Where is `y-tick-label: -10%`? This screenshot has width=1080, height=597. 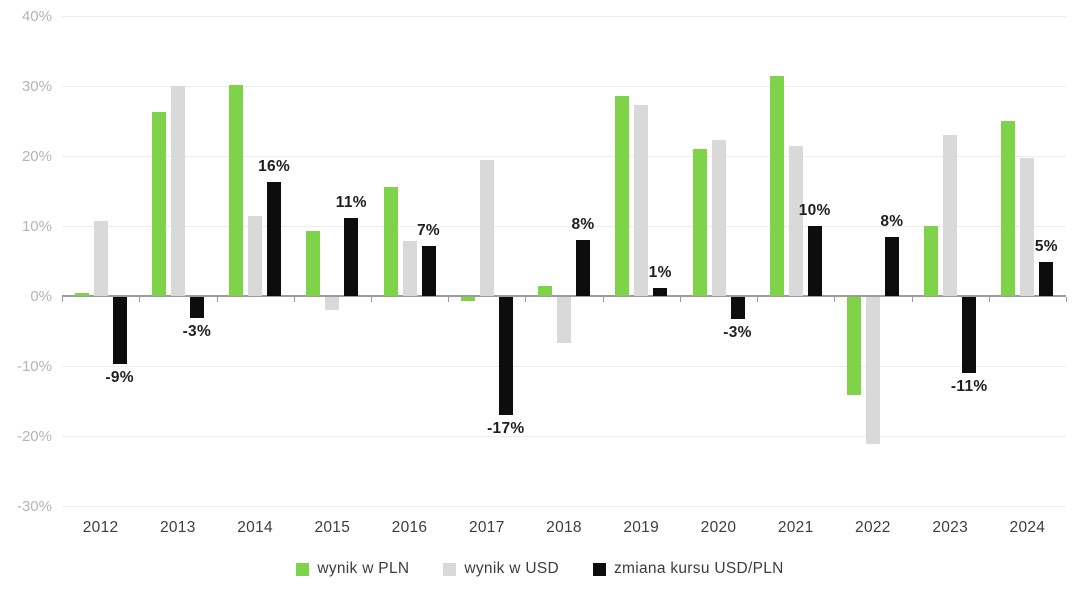
y-tick-label: -10% is located at coordinates (34, 366).